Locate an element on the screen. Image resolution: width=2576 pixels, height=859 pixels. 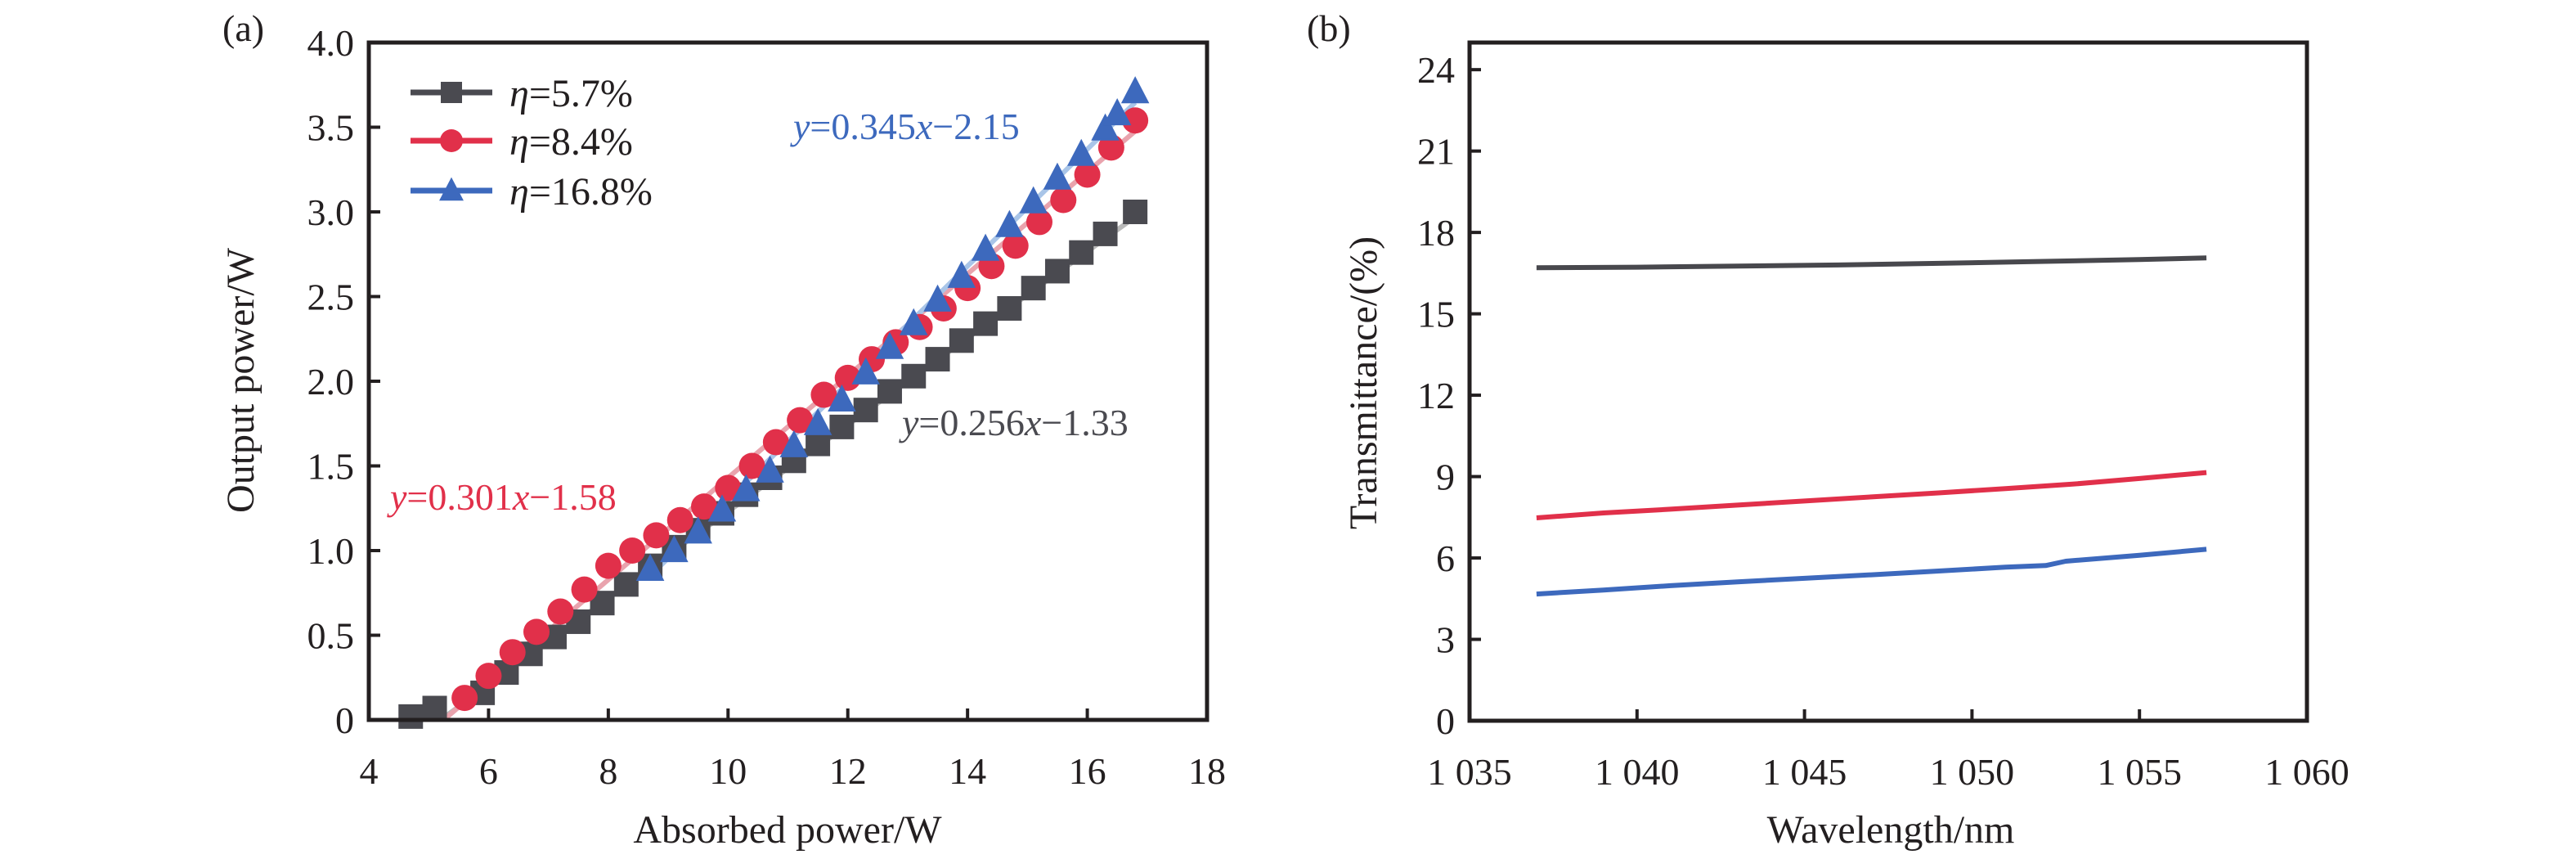
panel-label-b: (b) is located at coordinates (1329, 28).